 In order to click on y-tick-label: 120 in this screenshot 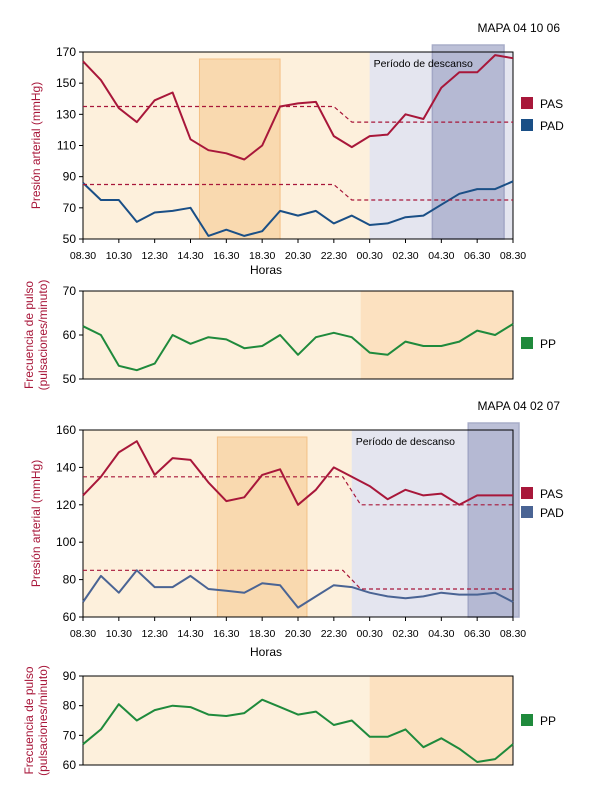, I will do `click(66, 505)`.